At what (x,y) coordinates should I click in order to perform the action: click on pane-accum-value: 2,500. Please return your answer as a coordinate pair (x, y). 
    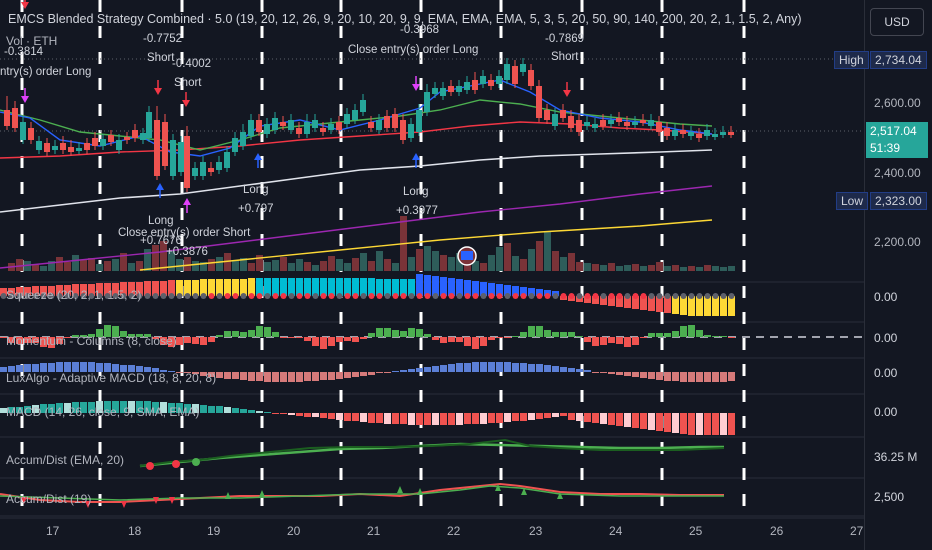
    Looking at the image, I should click on (889, 497).